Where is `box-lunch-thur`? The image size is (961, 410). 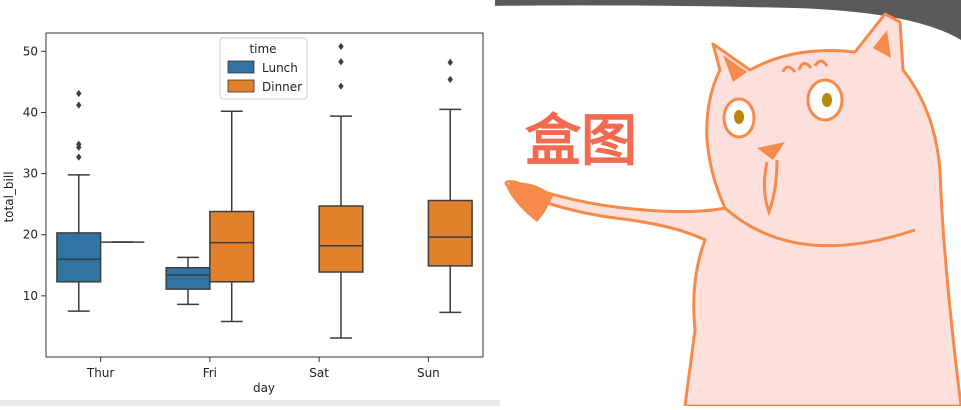
box-lunch-thur is located at coordinates (79, 200).